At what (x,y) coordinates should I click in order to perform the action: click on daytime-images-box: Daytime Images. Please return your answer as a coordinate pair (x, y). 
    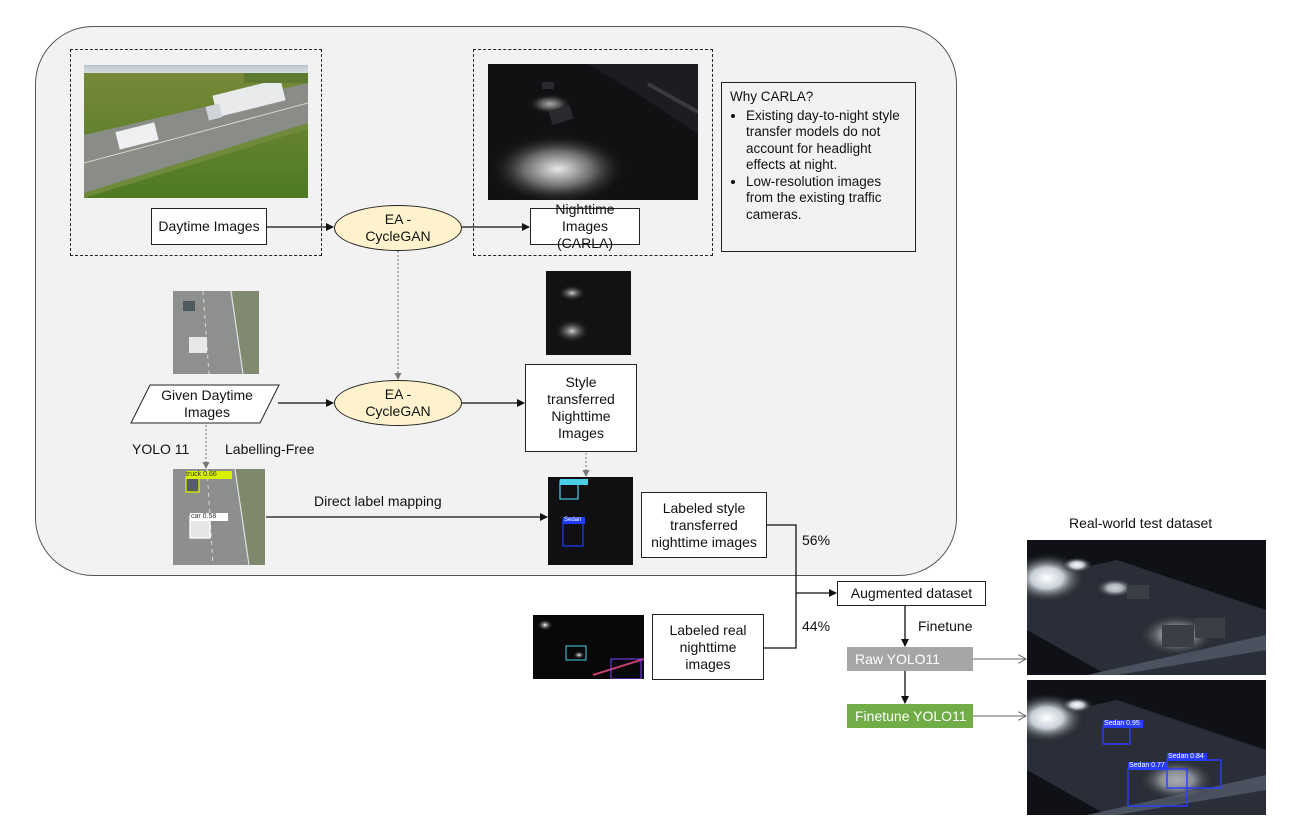
    Looking at the image, I should click on (209, 226).